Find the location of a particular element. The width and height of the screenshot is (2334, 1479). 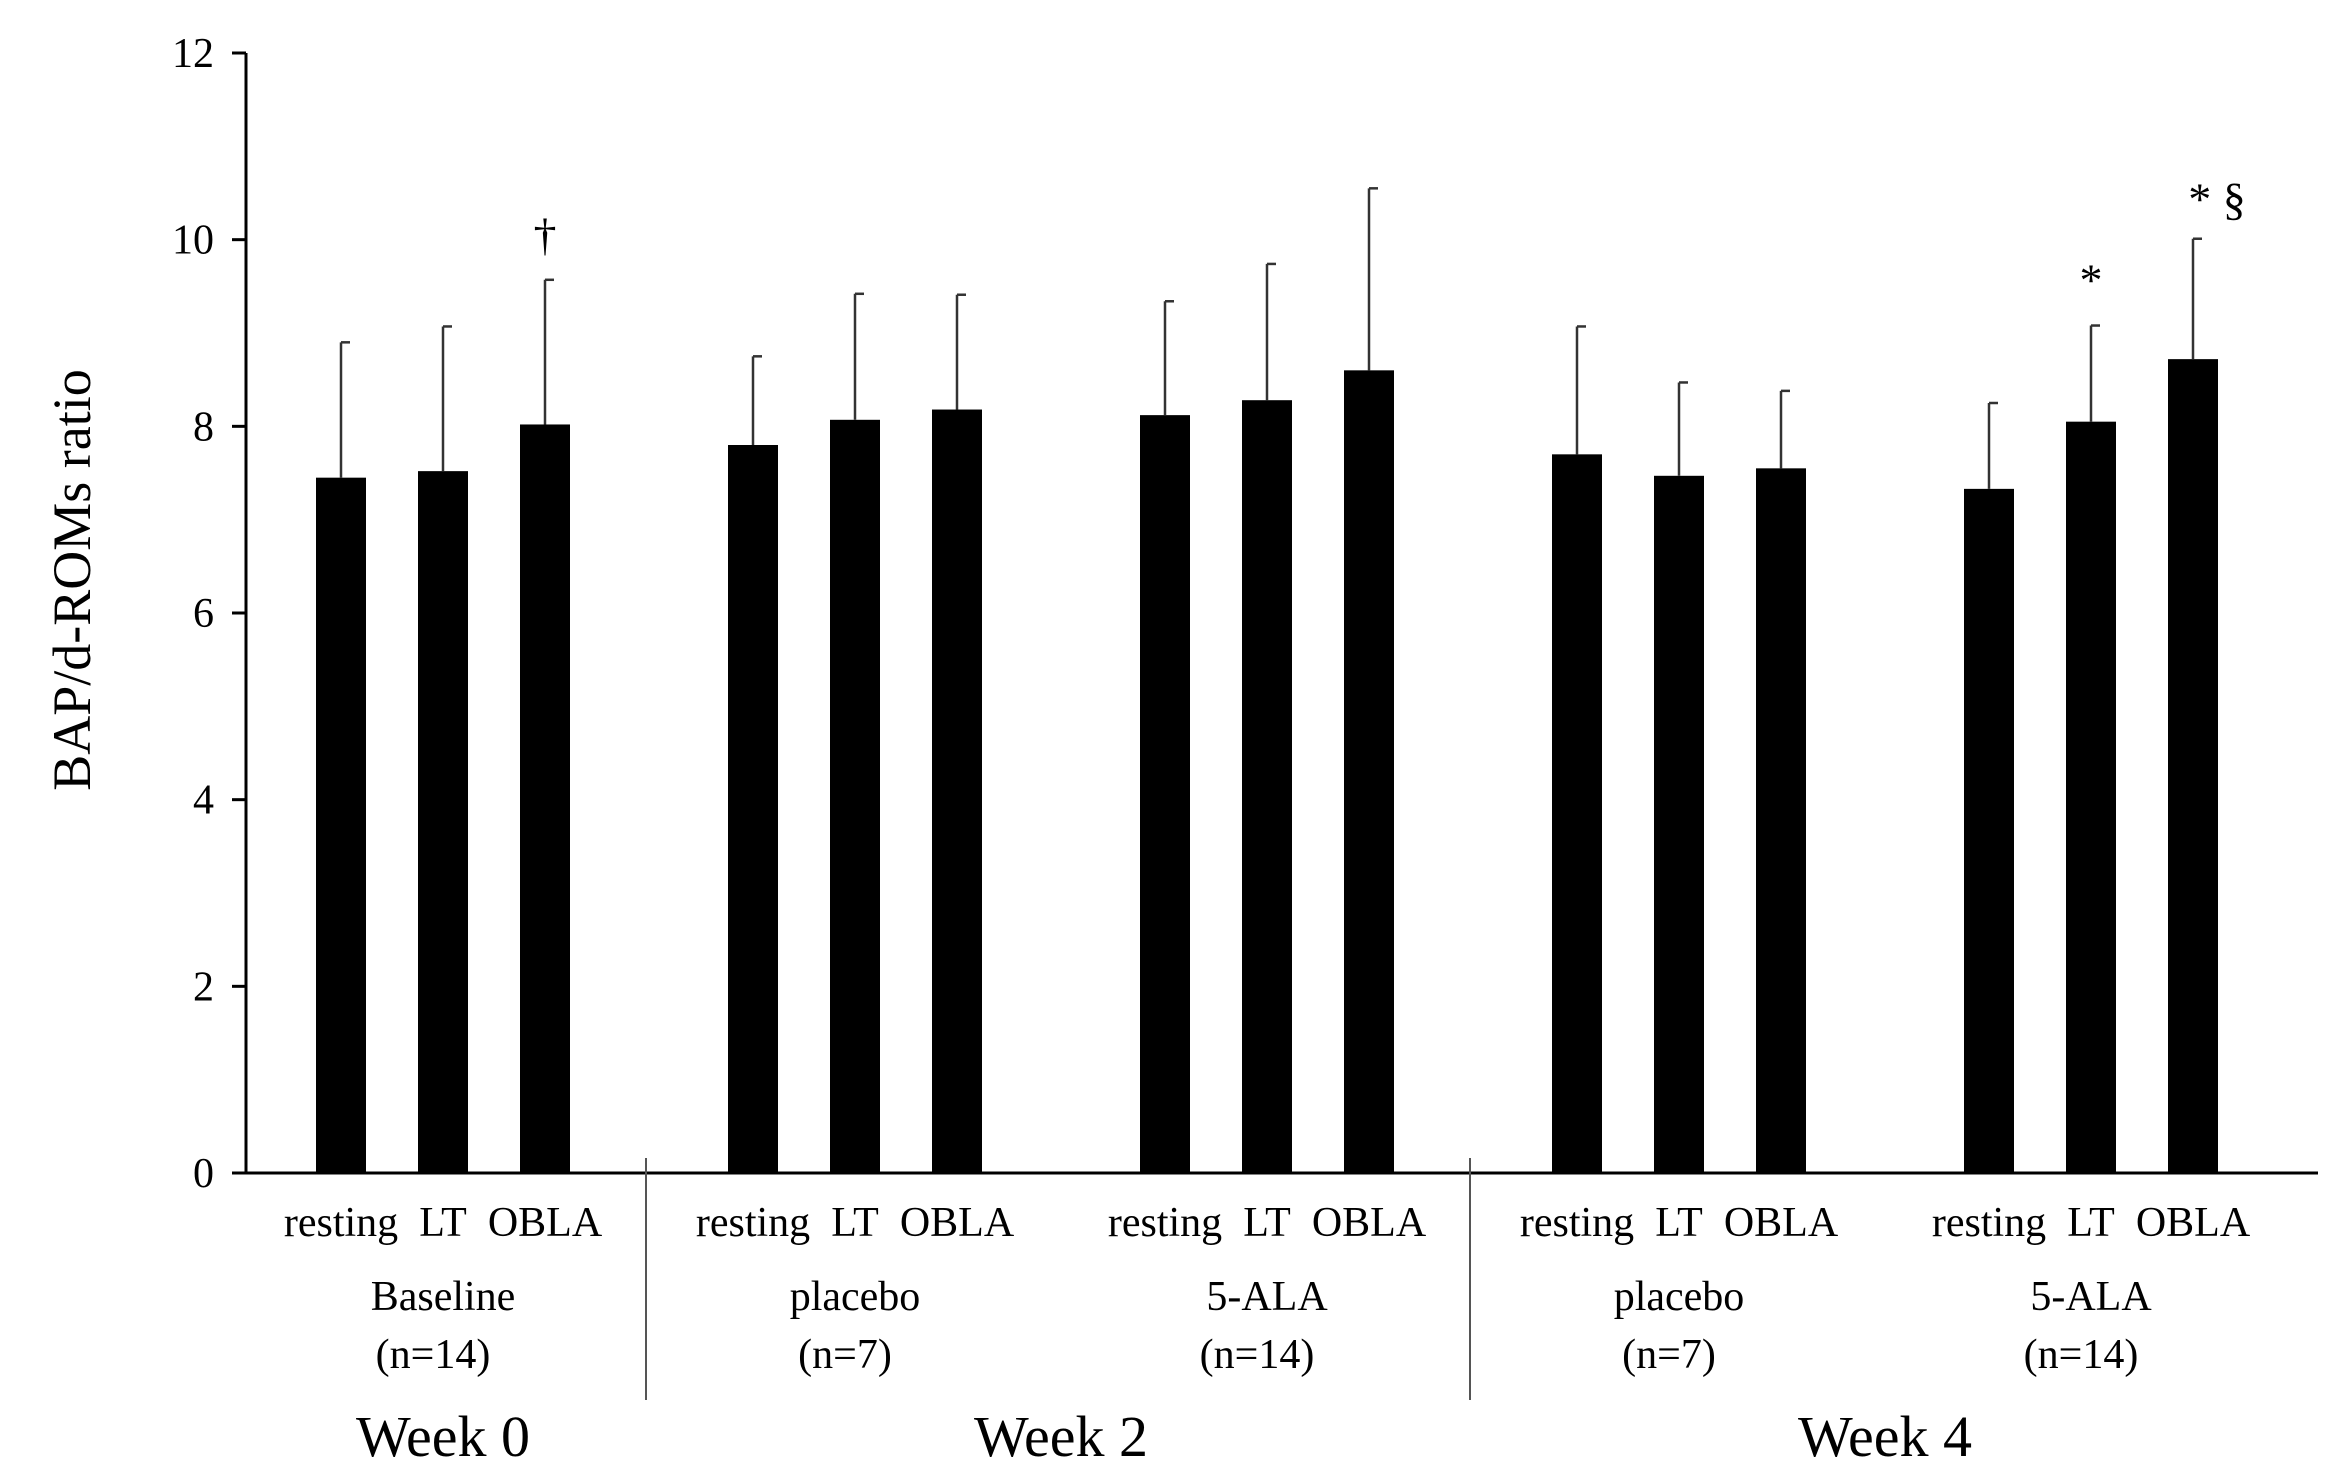

significance-marker: * is located at coordinates (2091, 280).